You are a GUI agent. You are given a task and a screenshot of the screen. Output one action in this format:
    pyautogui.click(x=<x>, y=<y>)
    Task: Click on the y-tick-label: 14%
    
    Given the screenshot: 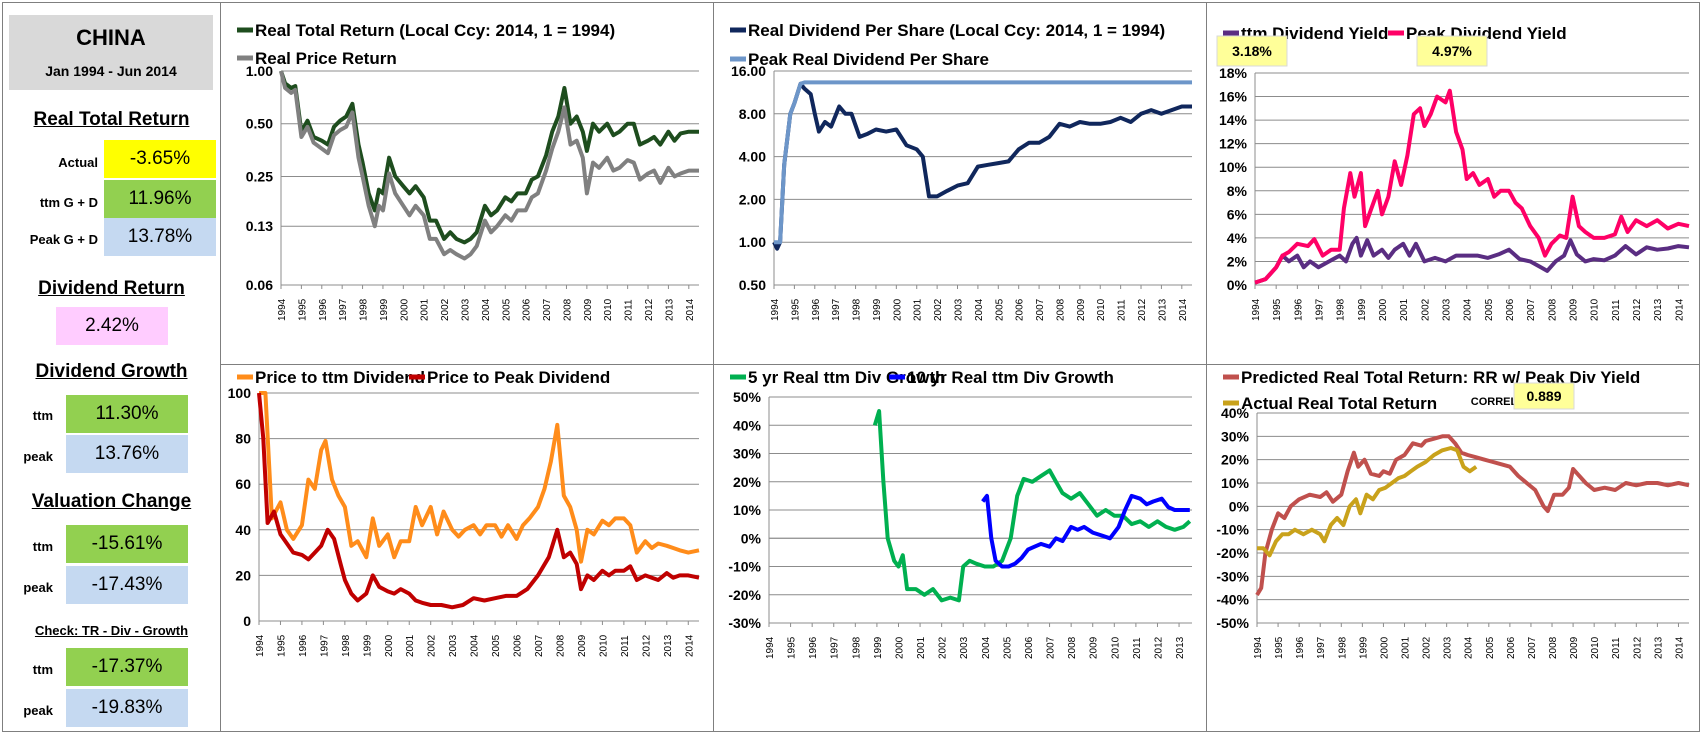 What is the action you would take?
    pyautogui.click(x=1233, y=120)
    